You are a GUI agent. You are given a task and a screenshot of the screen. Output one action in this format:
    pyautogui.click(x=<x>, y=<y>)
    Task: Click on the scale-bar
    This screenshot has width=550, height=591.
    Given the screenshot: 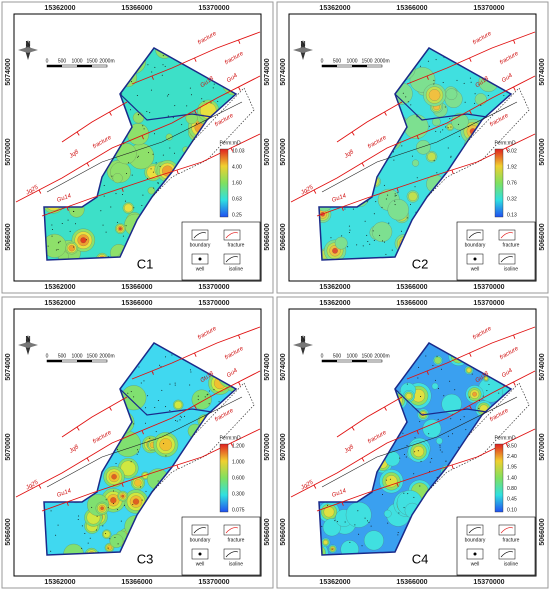 What is the action you would take?
    pyautogui.click(x=54, y=361)
    